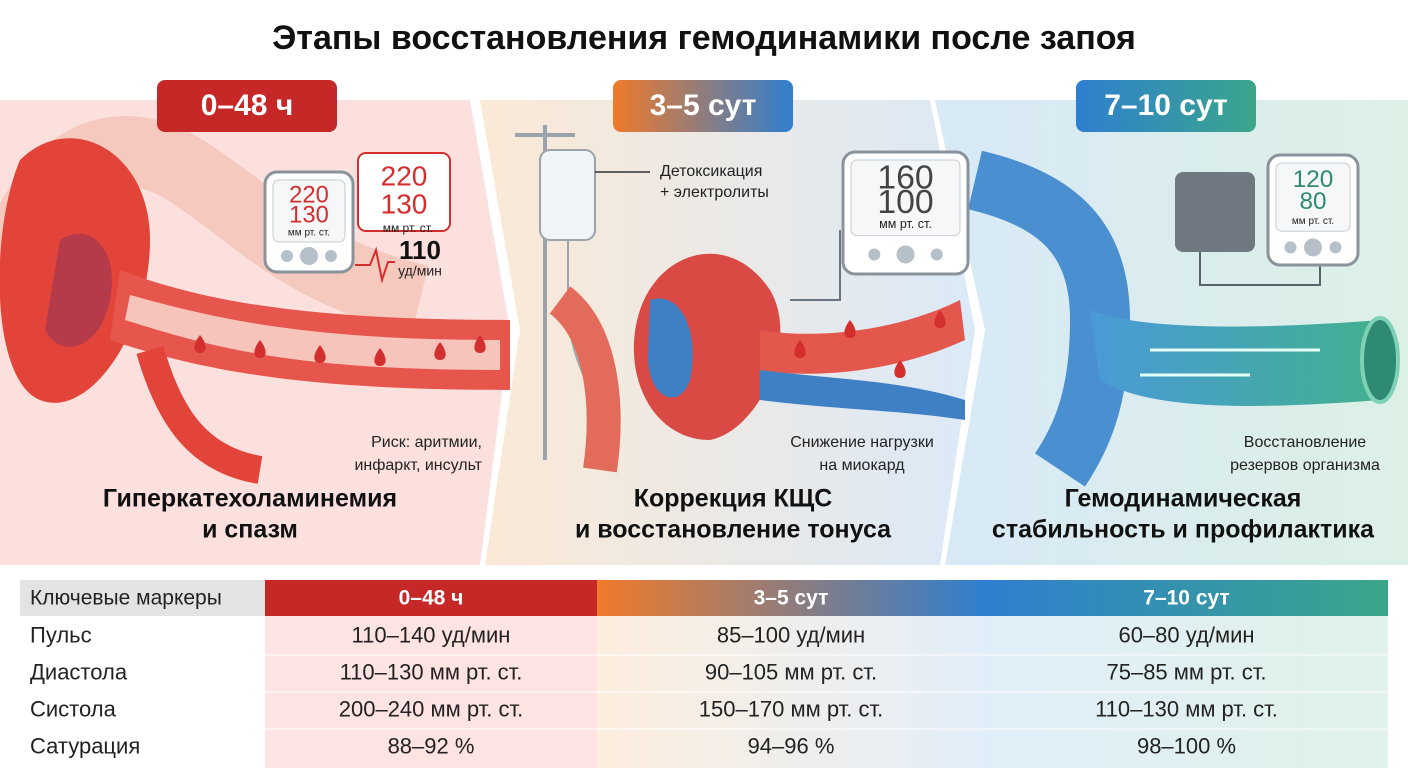 The image size is (1408, 768). What do you see at coordinates (85, 745) in the screenshot?
I see `table-cell: Сатурация` at bounding box center [85, 745].